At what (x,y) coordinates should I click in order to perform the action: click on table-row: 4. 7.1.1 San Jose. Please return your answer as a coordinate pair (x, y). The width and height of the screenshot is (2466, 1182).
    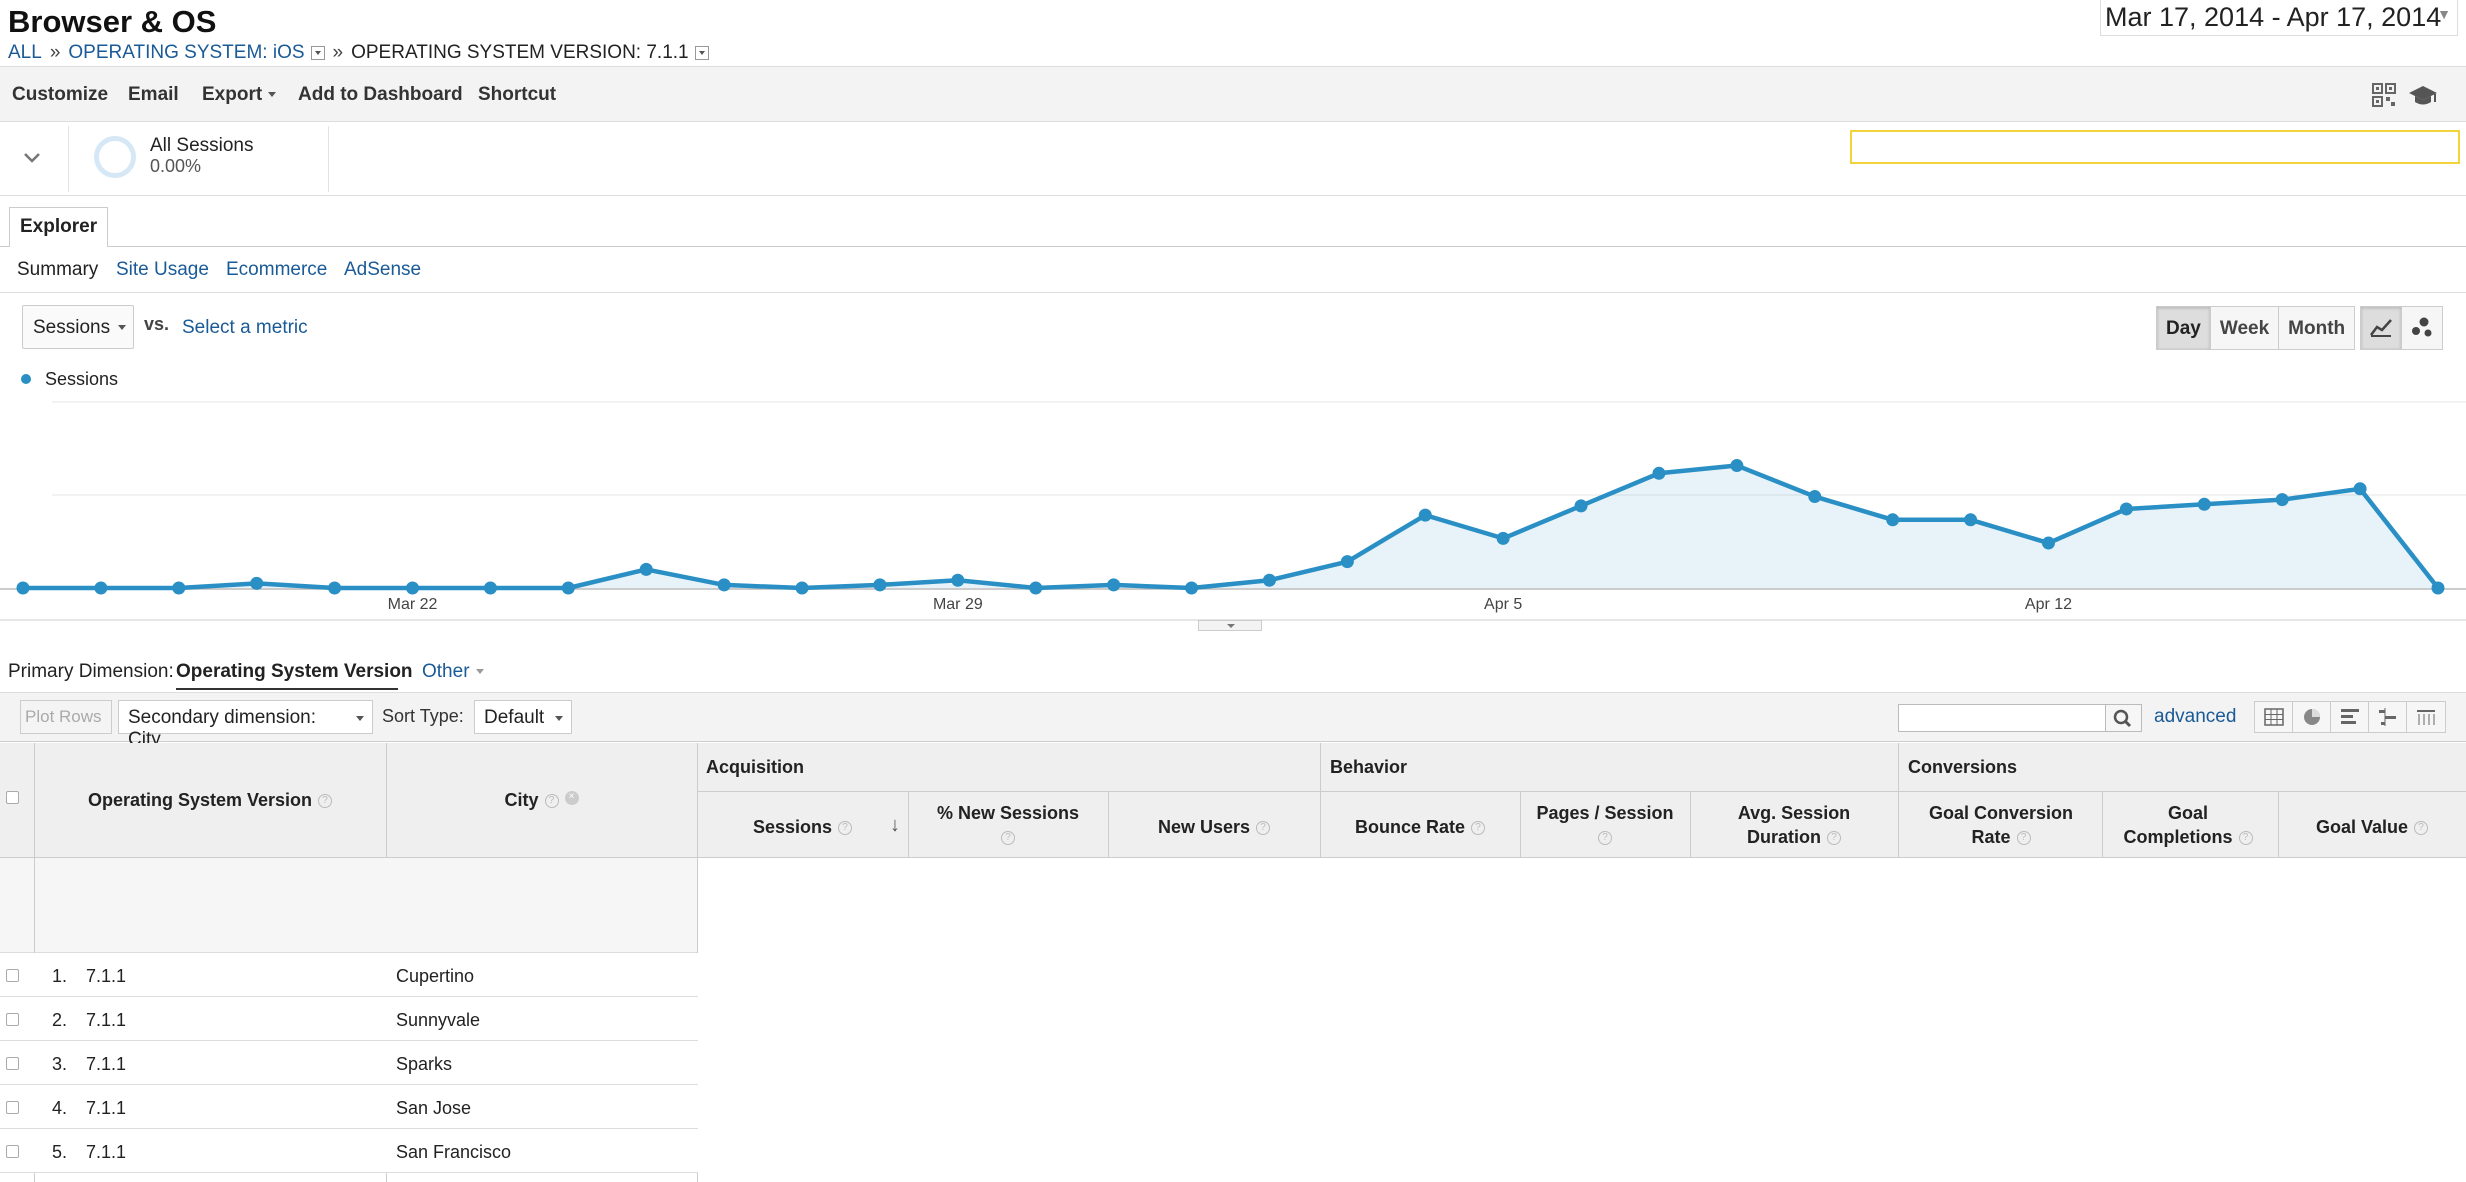
    Looking at the image, I should click on (349, 1107).